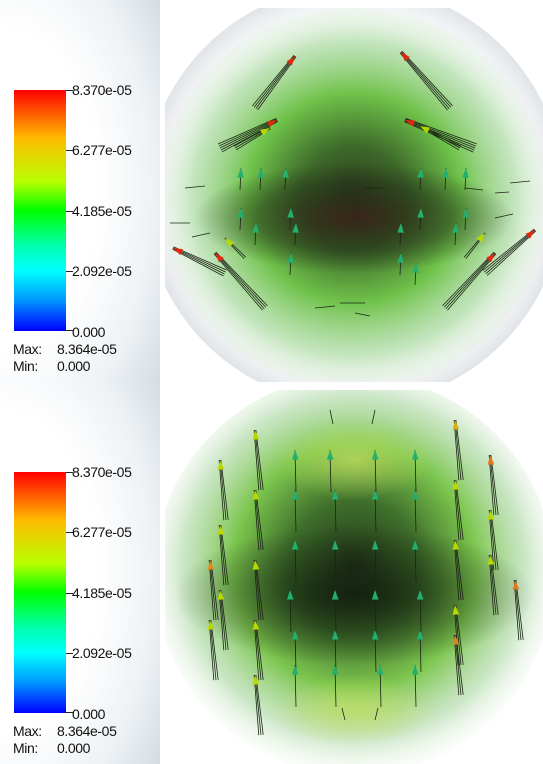 Image resolution: width=543 pixels, height=764 pixels. I want to click on field-bottom-highlight, so click(354, 710).